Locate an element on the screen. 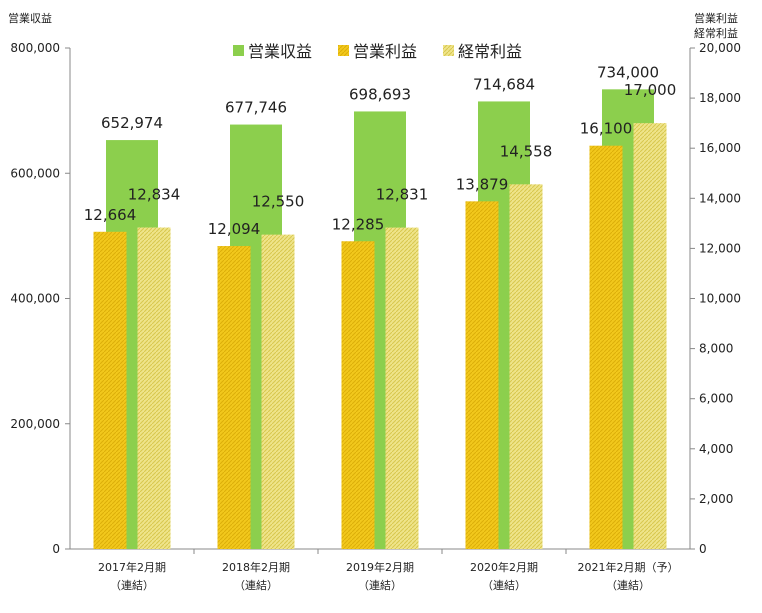 The width and height of the screenshot is (762, 613). right-tick-label: 20,000 is located at coordinates (720, 48).